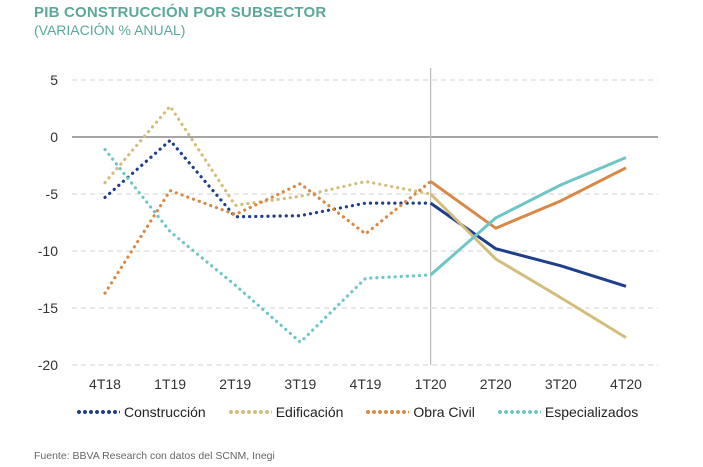 The width and height of the screenshot is (703, 467). I want to click on y-tick-label: -20, so click(48, 365).